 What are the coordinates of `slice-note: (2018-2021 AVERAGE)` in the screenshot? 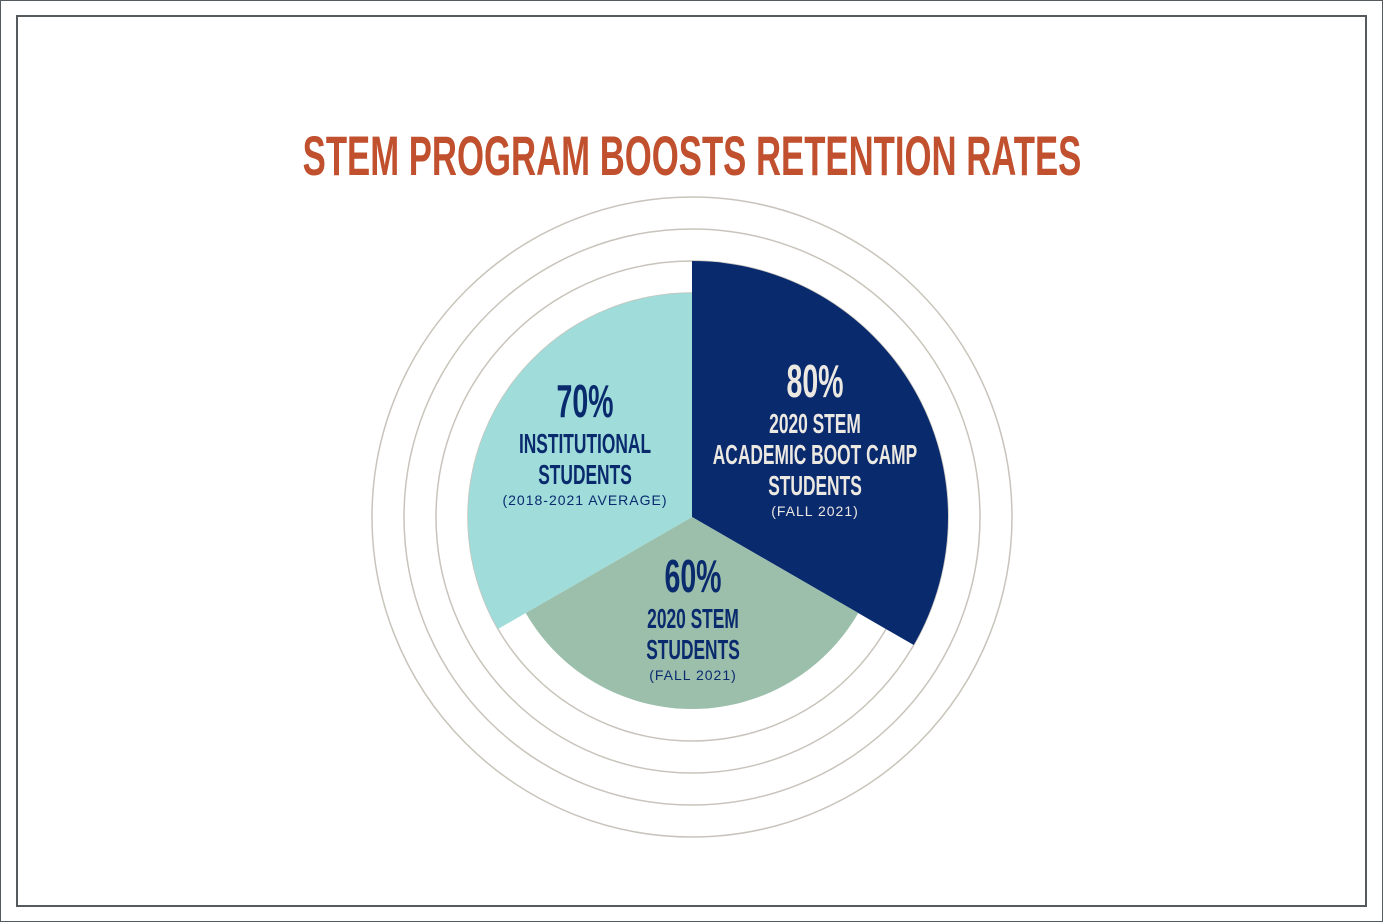 It's located at (585, 500).